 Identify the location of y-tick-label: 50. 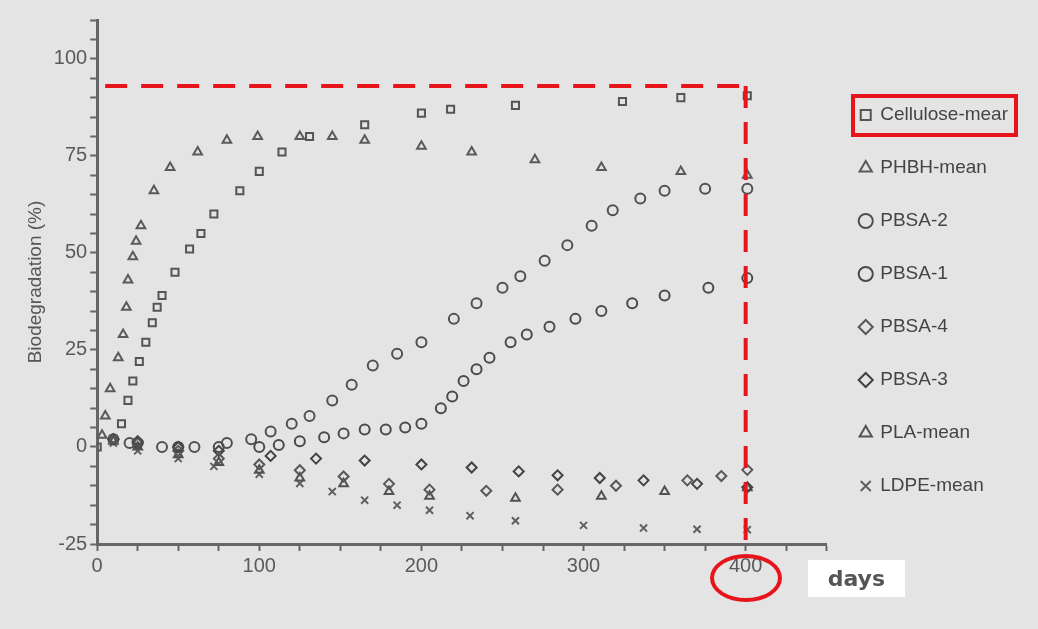
(76, 251).